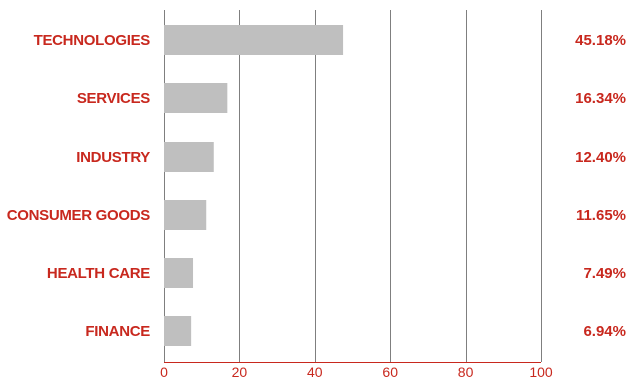 This screenshot has width=629, height=378. I want to click on x-axis-ticks: 0 20 40 60 80 100, so click(356, 371).